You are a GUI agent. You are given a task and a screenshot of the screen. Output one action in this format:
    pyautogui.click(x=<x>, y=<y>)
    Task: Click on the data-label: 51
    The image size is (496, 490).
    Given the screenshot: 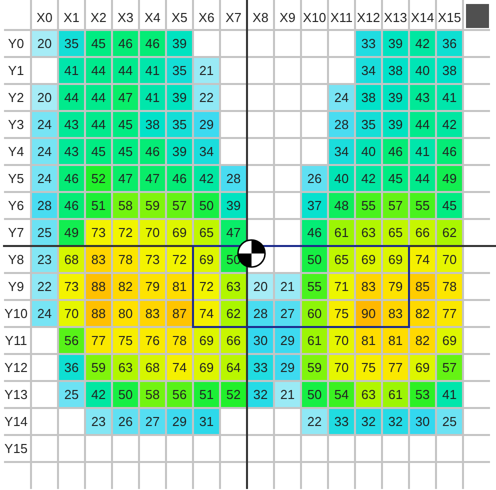 What is the action you would take?
    pyautogui.click(x=206, y=394)
    